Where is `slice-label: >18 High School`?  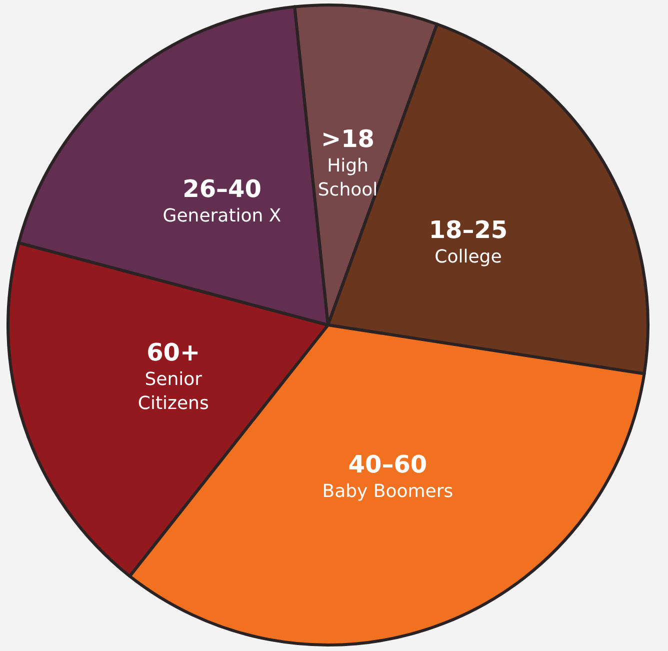 slice-label: >18 High School is located at coordinates (348, 163).